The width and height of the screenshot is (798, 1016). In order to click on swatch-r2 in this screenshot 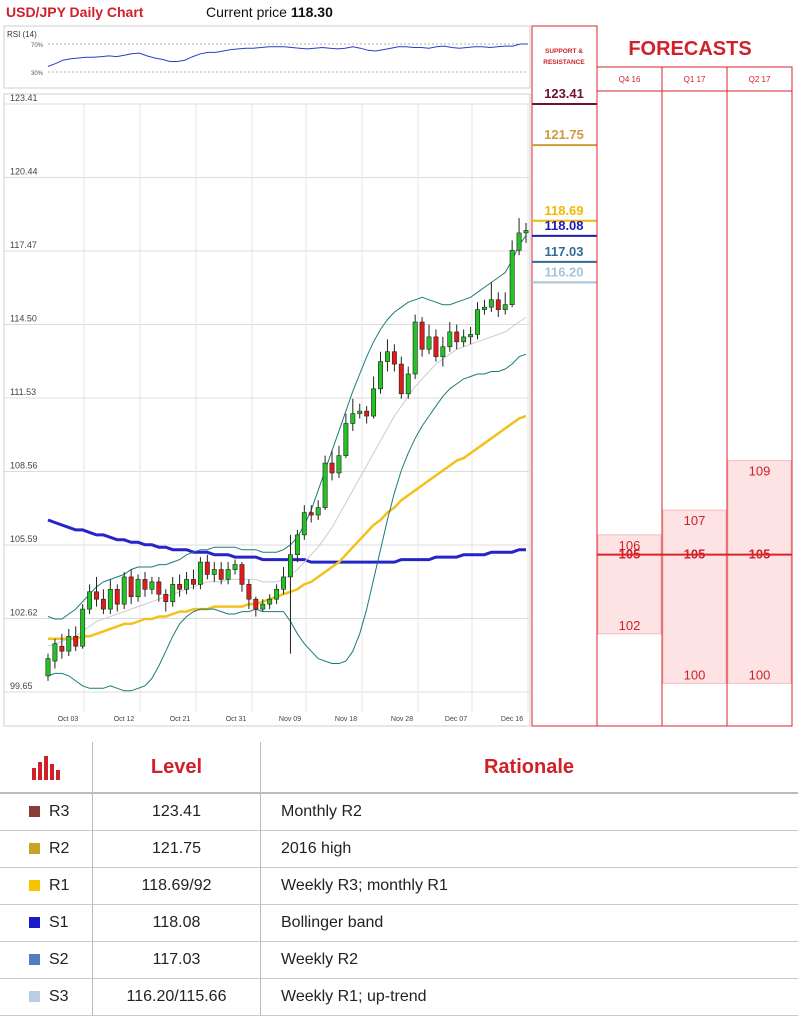, I will do `click(34, 848)`.